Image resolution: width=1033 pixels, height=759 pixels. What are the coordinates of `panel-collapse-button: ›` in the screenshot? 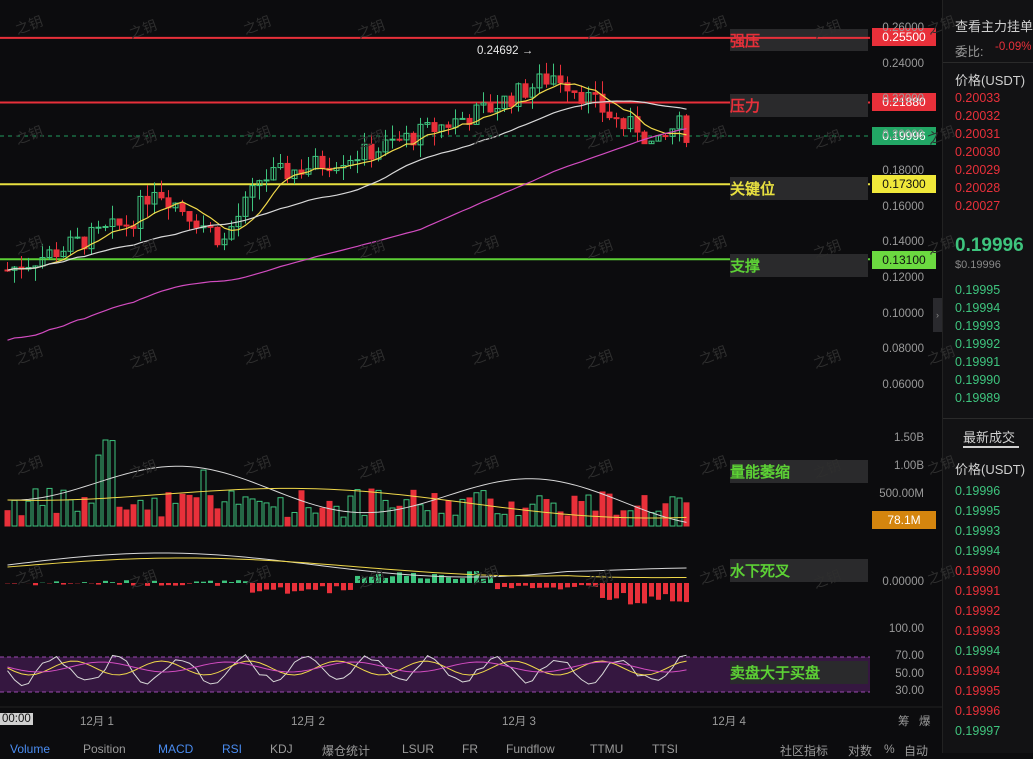 It's located at (937, 315).